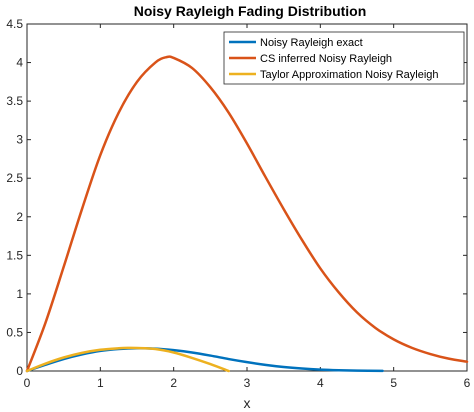 This screenshot has height=412, width=474. Describe the element at coordinates (349, 75) in the screenshot. I see `legend-label-3: Taylor Approximation Noisy Rayleigh` at that location.